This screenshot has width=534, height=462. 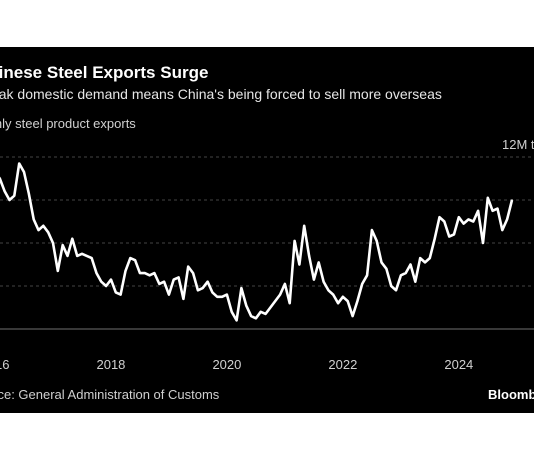 I want to click on x-tick-label: 2016, so click(x=4, y=364).